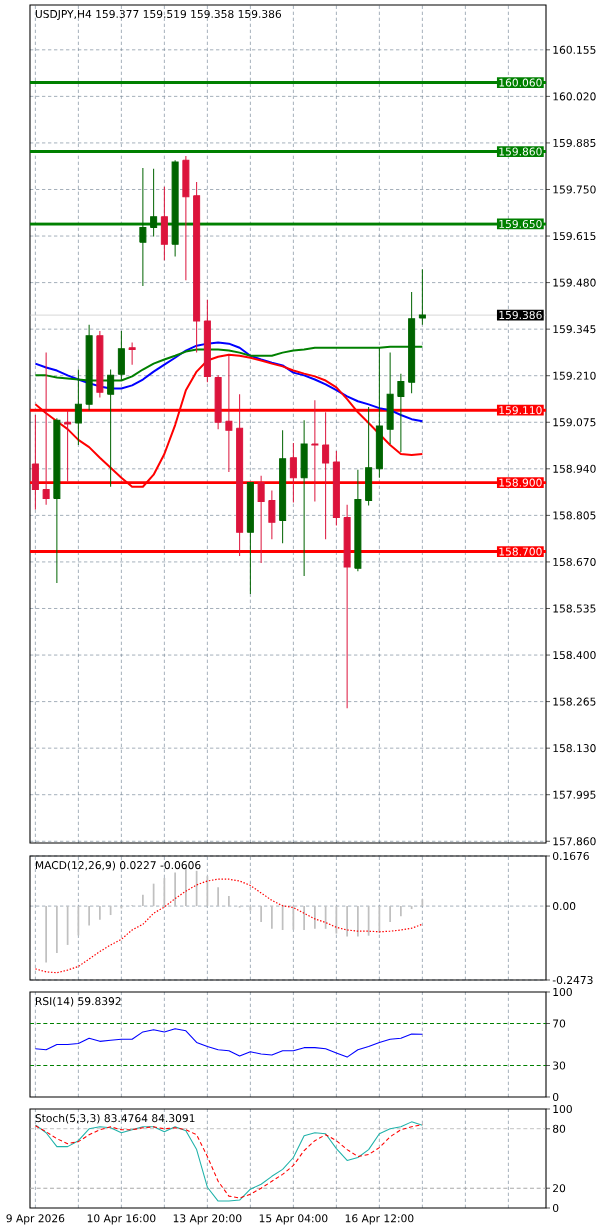  I want to click on y-tick-label: 158.940, so click(574, 468).